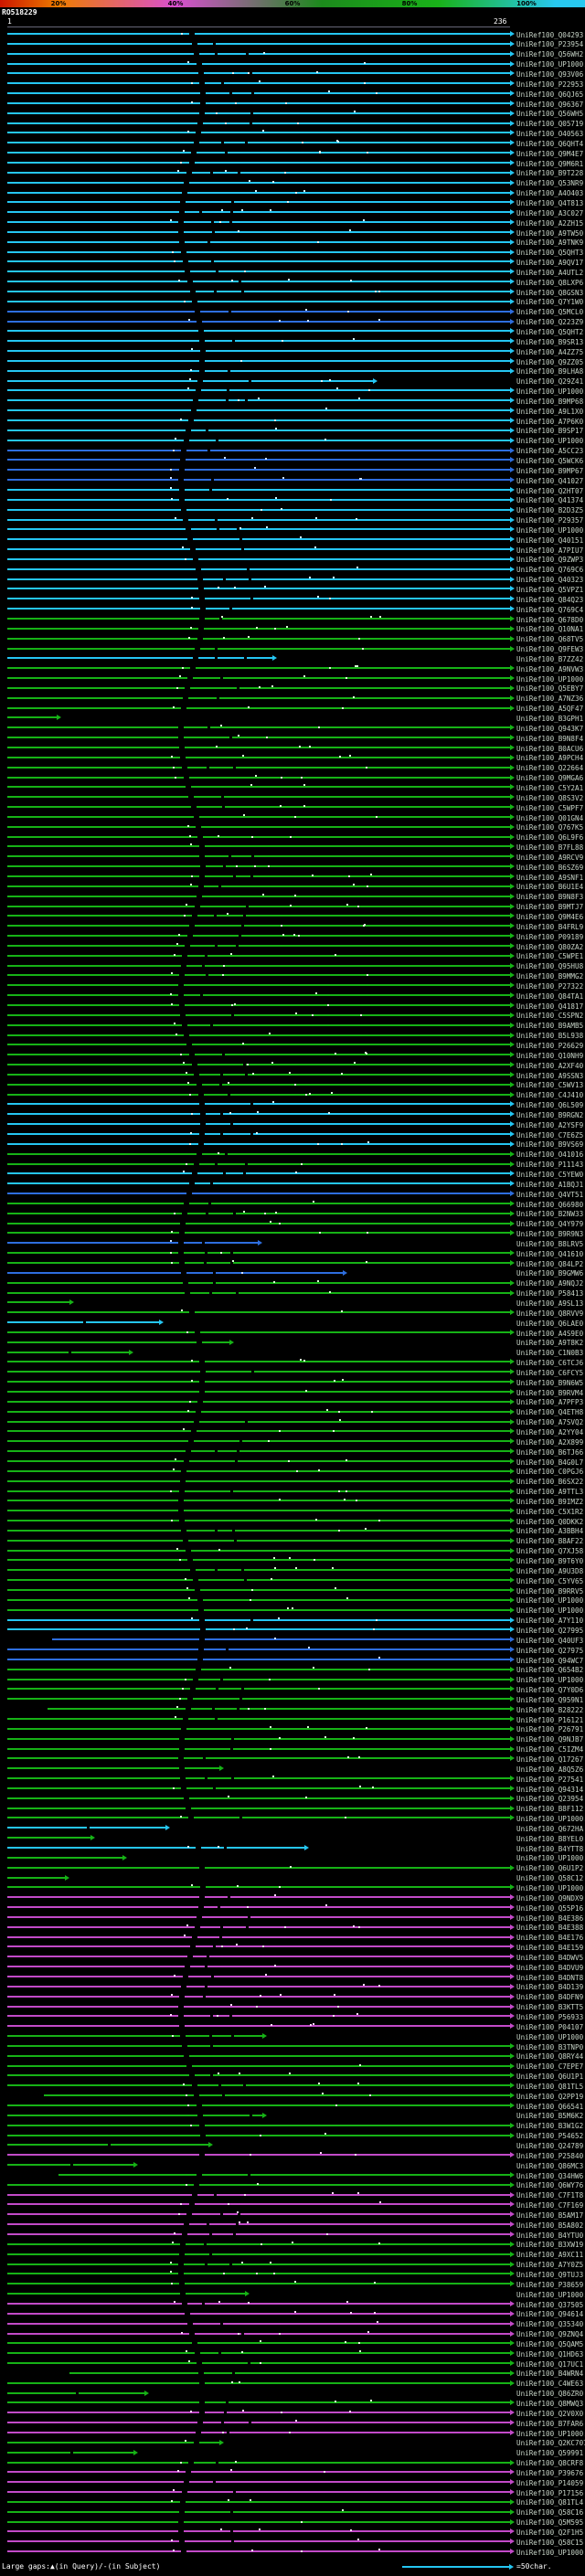 The width and height of the screenshot is (585, 2576). What do you see at coordinates (550, 1709) in the screenshot?
I see `hit-label: UniRef100_B28222` at bounding box center [550, 1709].